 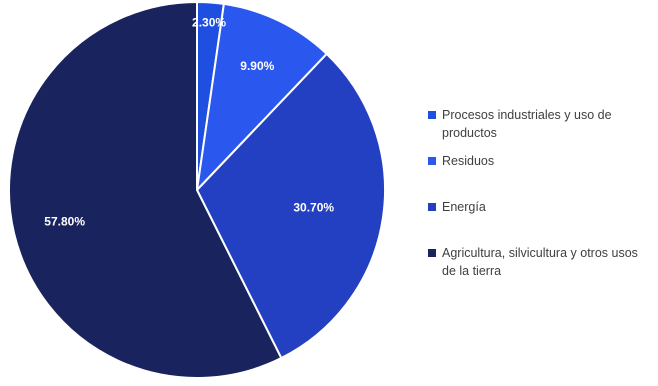 What do you see at coordinates (464, 207) in the screenshot?
I see `legend-label-energia: Energía` at bounding box center [464, 207].